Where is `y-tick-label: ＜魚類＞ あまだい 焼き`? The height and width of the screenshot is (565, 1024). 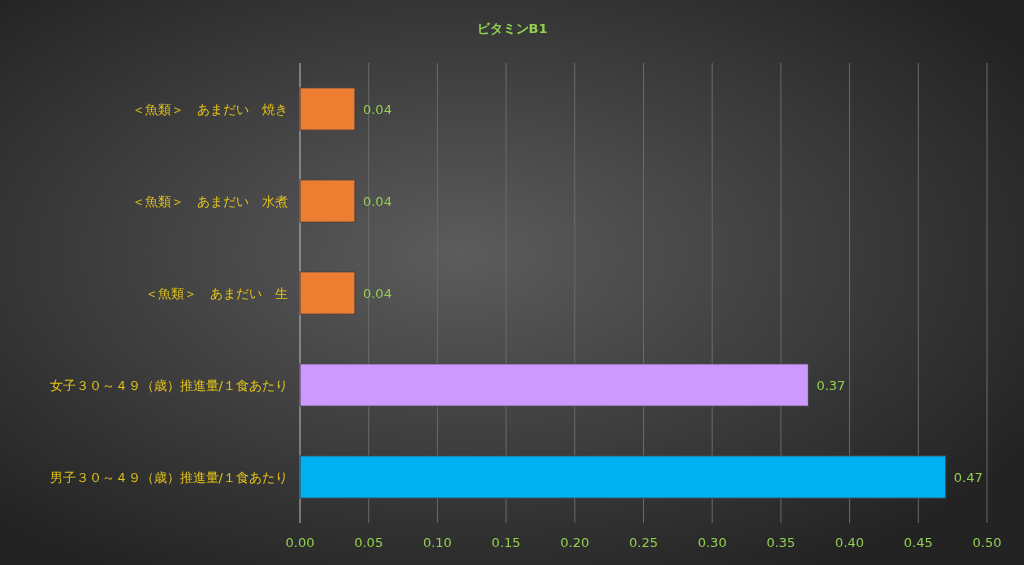
y-tick-label: ＜魚類＞ あまだい 焼き is located at coordinates (210, 109).